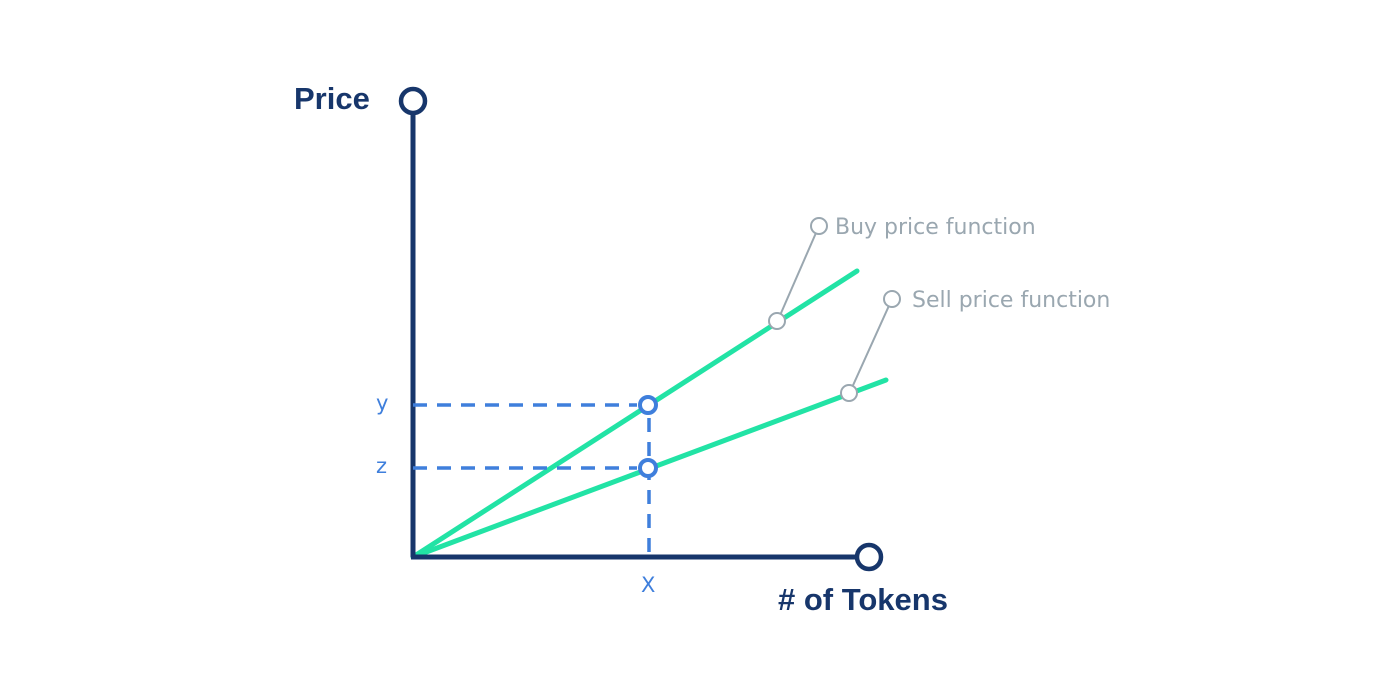  What do you see at coordinates (332, 98) in the screenshot?
I see `y-axis-label: Price` at bounding box center [332, 98].